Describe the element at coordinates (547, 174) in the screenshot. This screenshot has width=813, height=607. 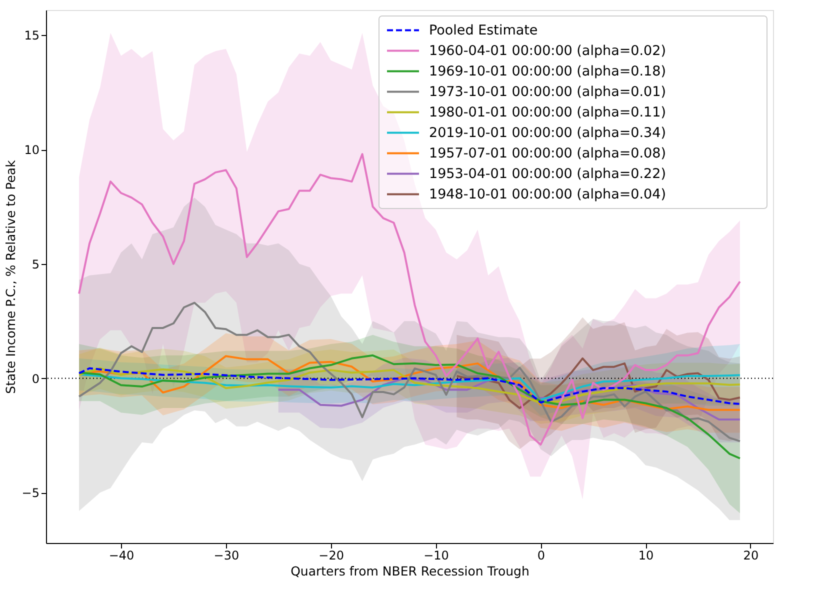
I see `legend-label: 1953-04-01 00:00:00 (alpha=0.22)` at that location.